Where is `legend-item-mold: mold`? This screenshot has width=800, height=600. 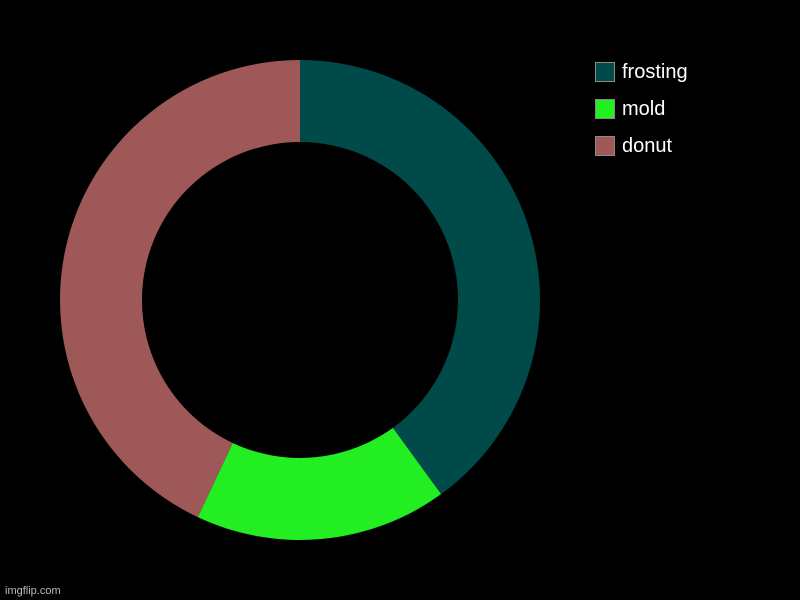
legend-item-mold: mold is located at coordinates (641, 109).